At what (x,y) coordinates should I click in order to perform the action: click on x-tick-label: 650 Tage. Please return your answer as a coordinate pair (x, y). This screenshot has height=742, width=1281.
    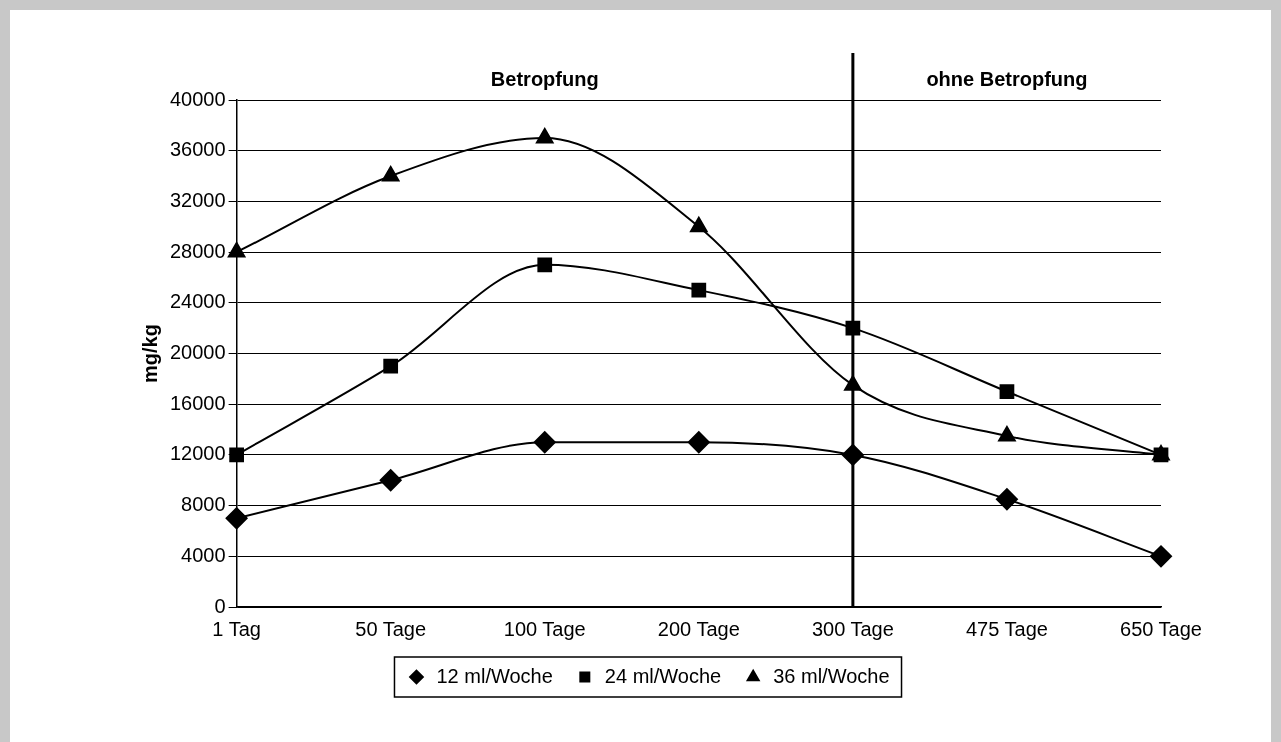
    Looking at the image, I should click on (1161, 628).